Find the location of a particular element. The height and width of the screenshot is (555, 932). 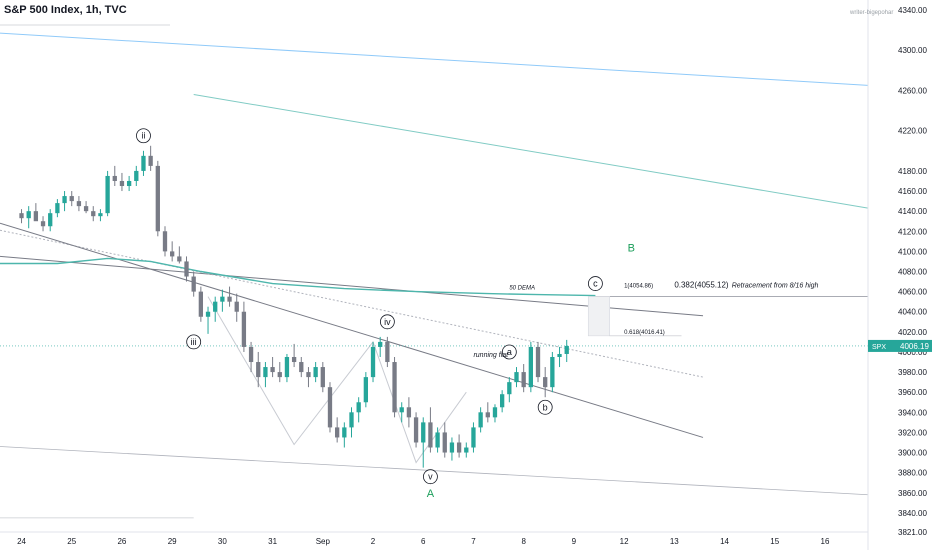

y-tick-label: 4080.00 is located at coordinates (912, 272).